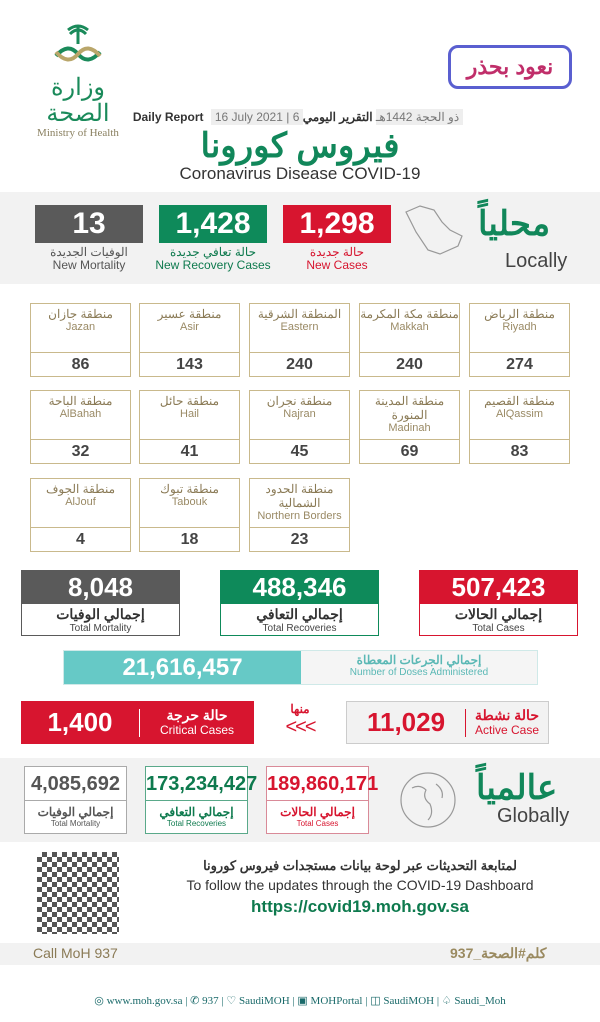 The width and height of the screenshot is (600, 1022). I want to click on active-value: 11,029, so click(406, 722).